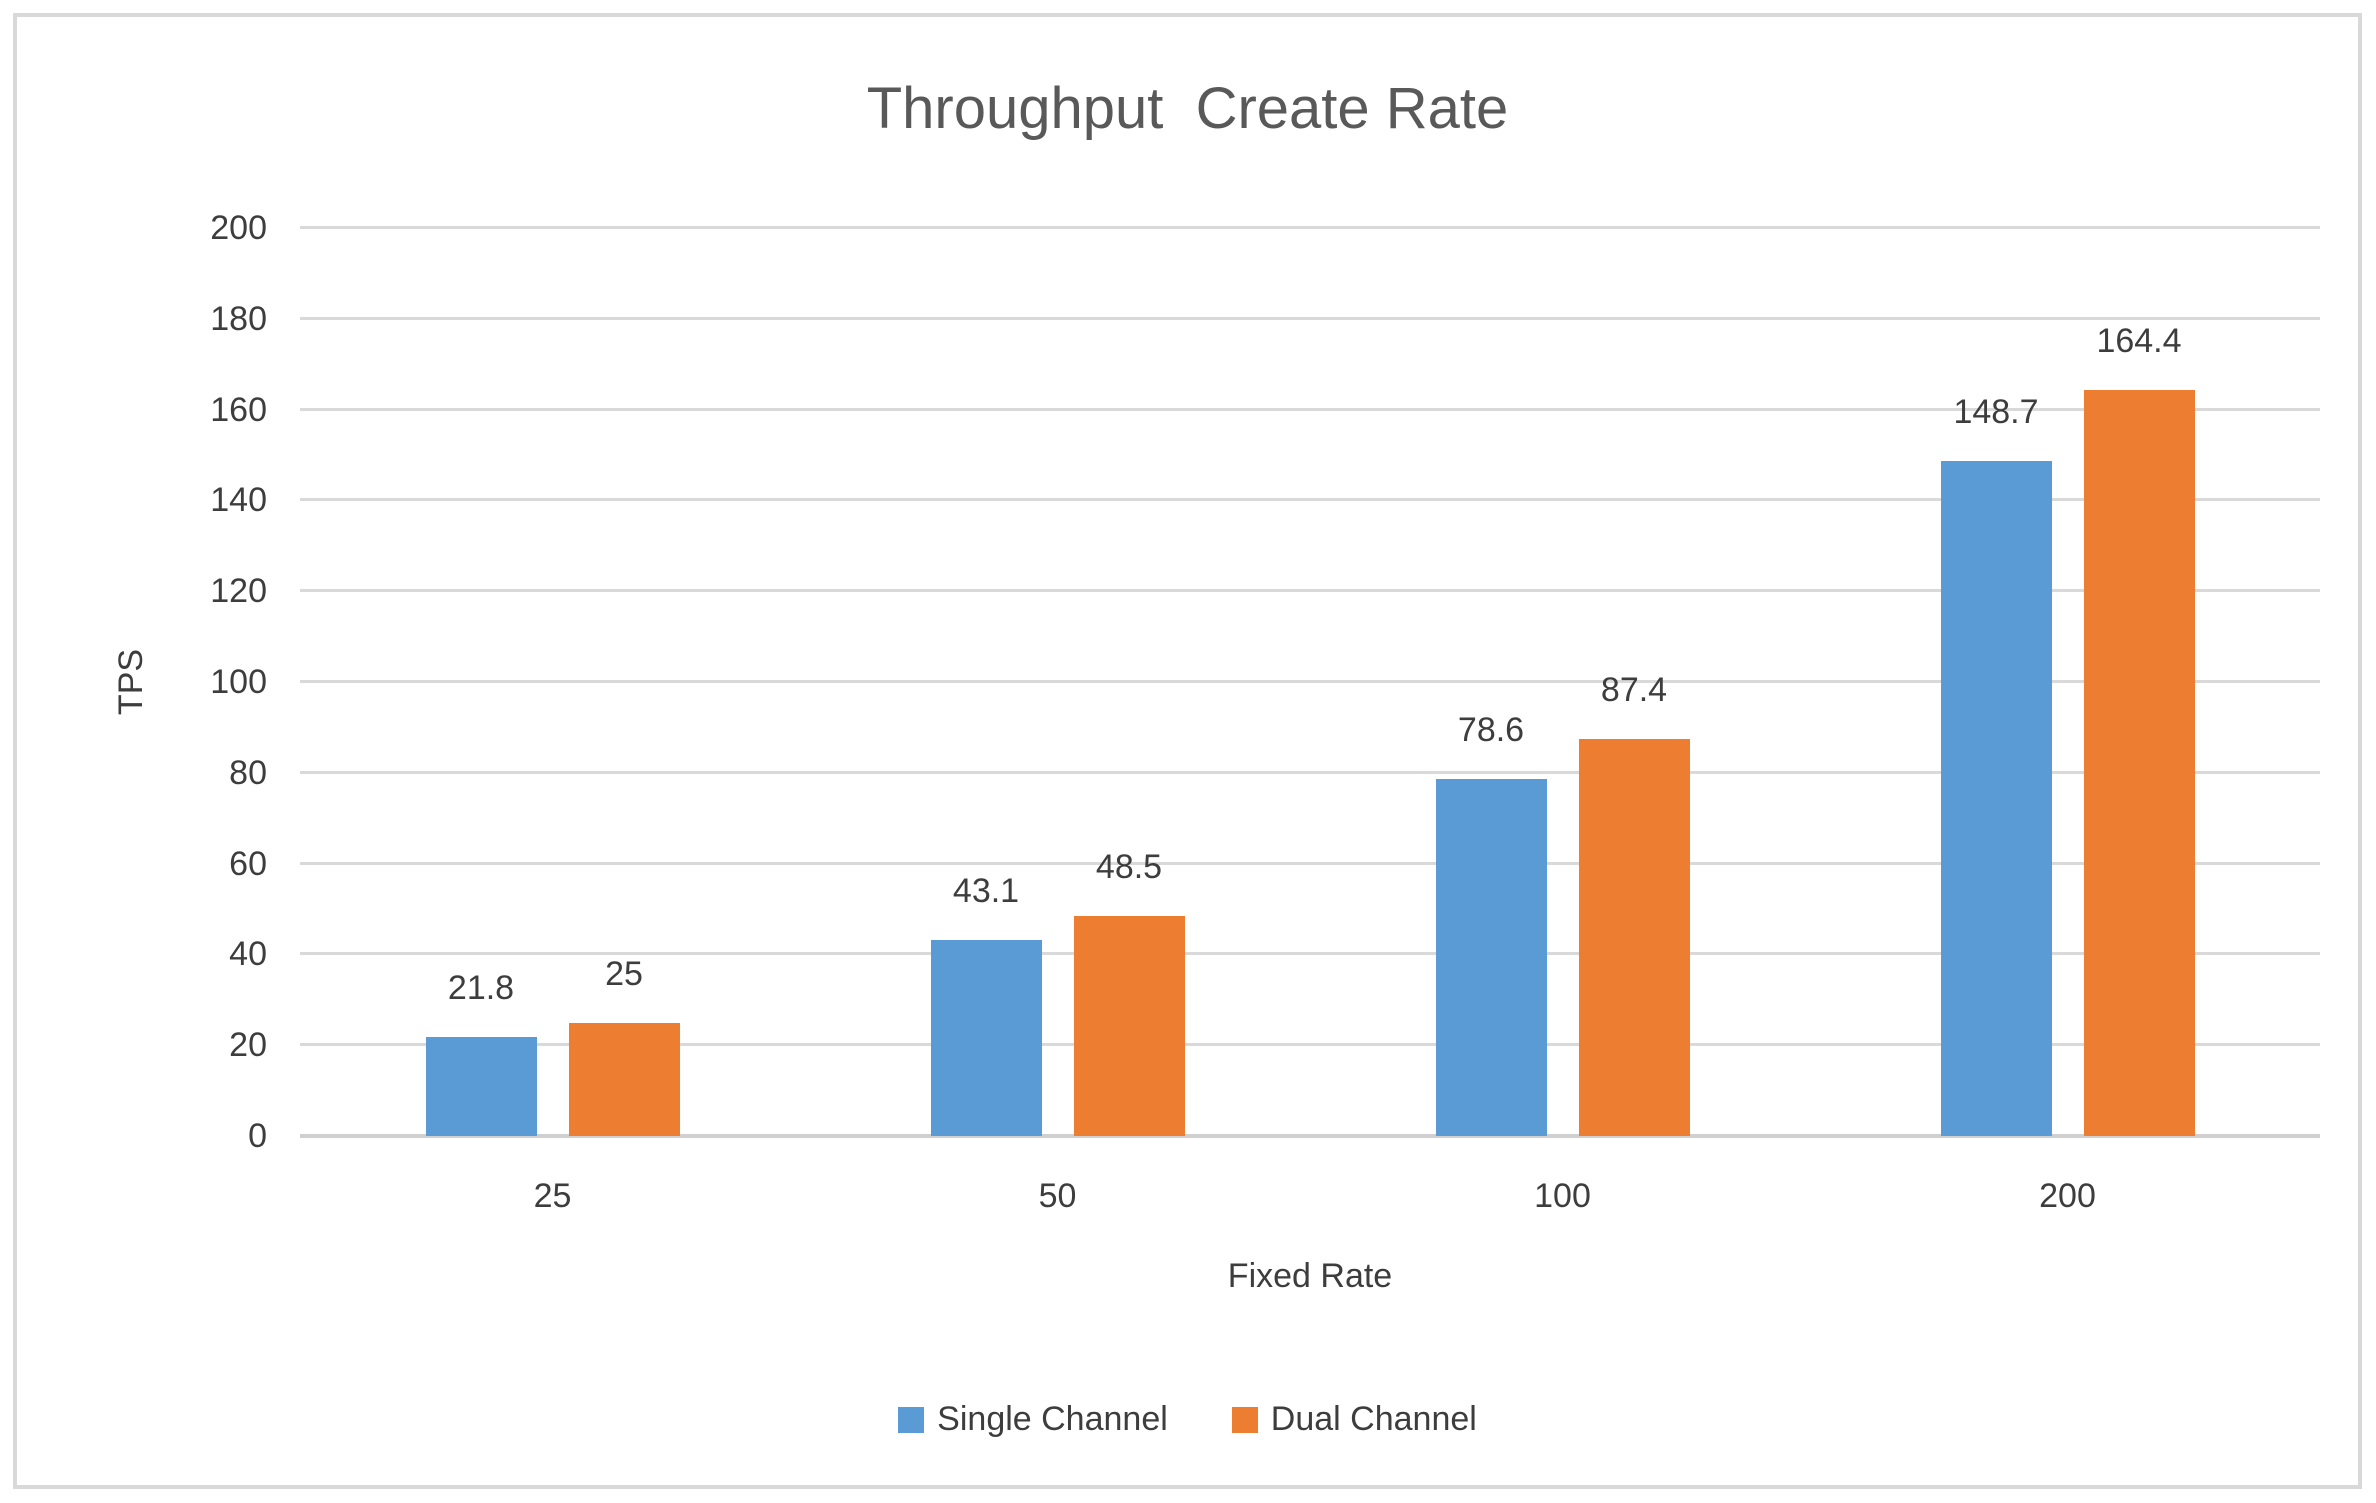  I want to click on legend: Single Channel Dual Channel, so click(1187, 1419).